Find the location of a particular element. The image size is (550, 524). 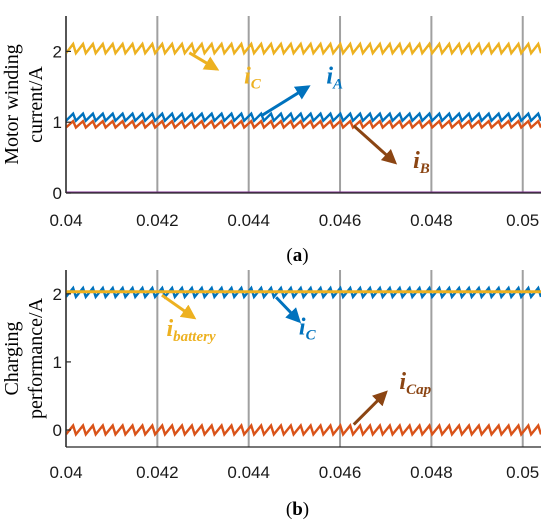

series-iB is located at coordinates (303, 124).